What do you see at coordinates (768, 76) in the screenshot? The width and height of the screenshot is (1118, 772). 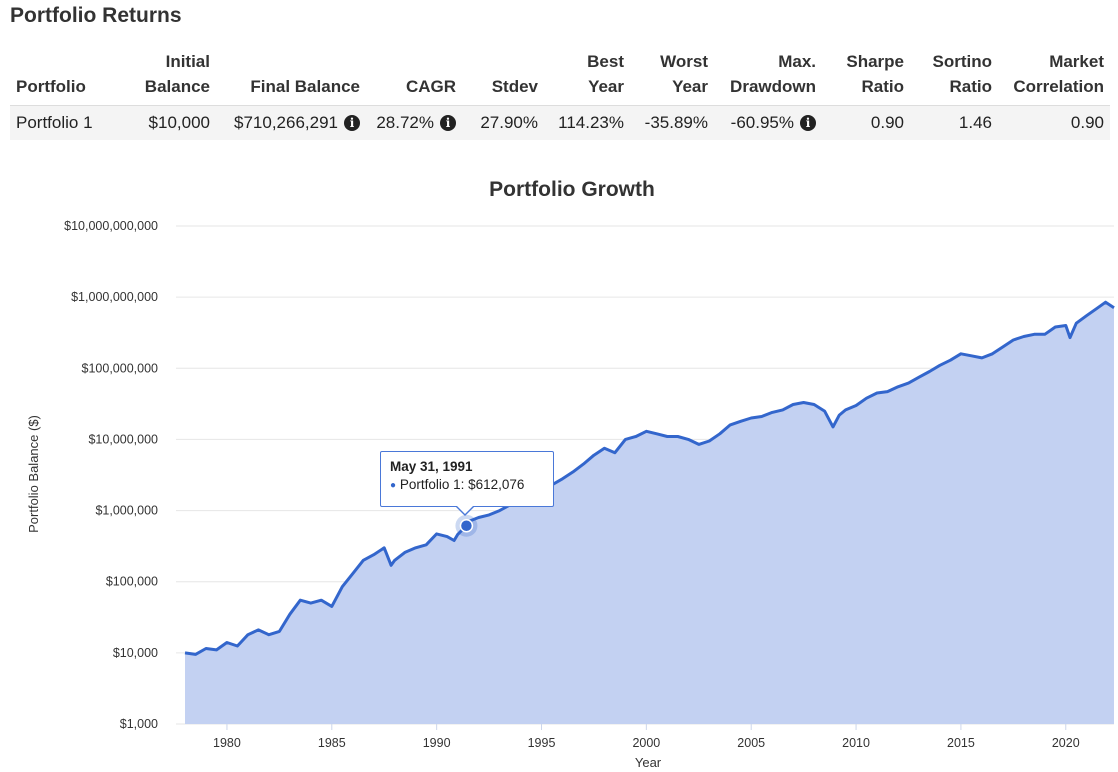 I see `header-max-drawdown: Max. Drawdown` at bounding box center [768, 76].